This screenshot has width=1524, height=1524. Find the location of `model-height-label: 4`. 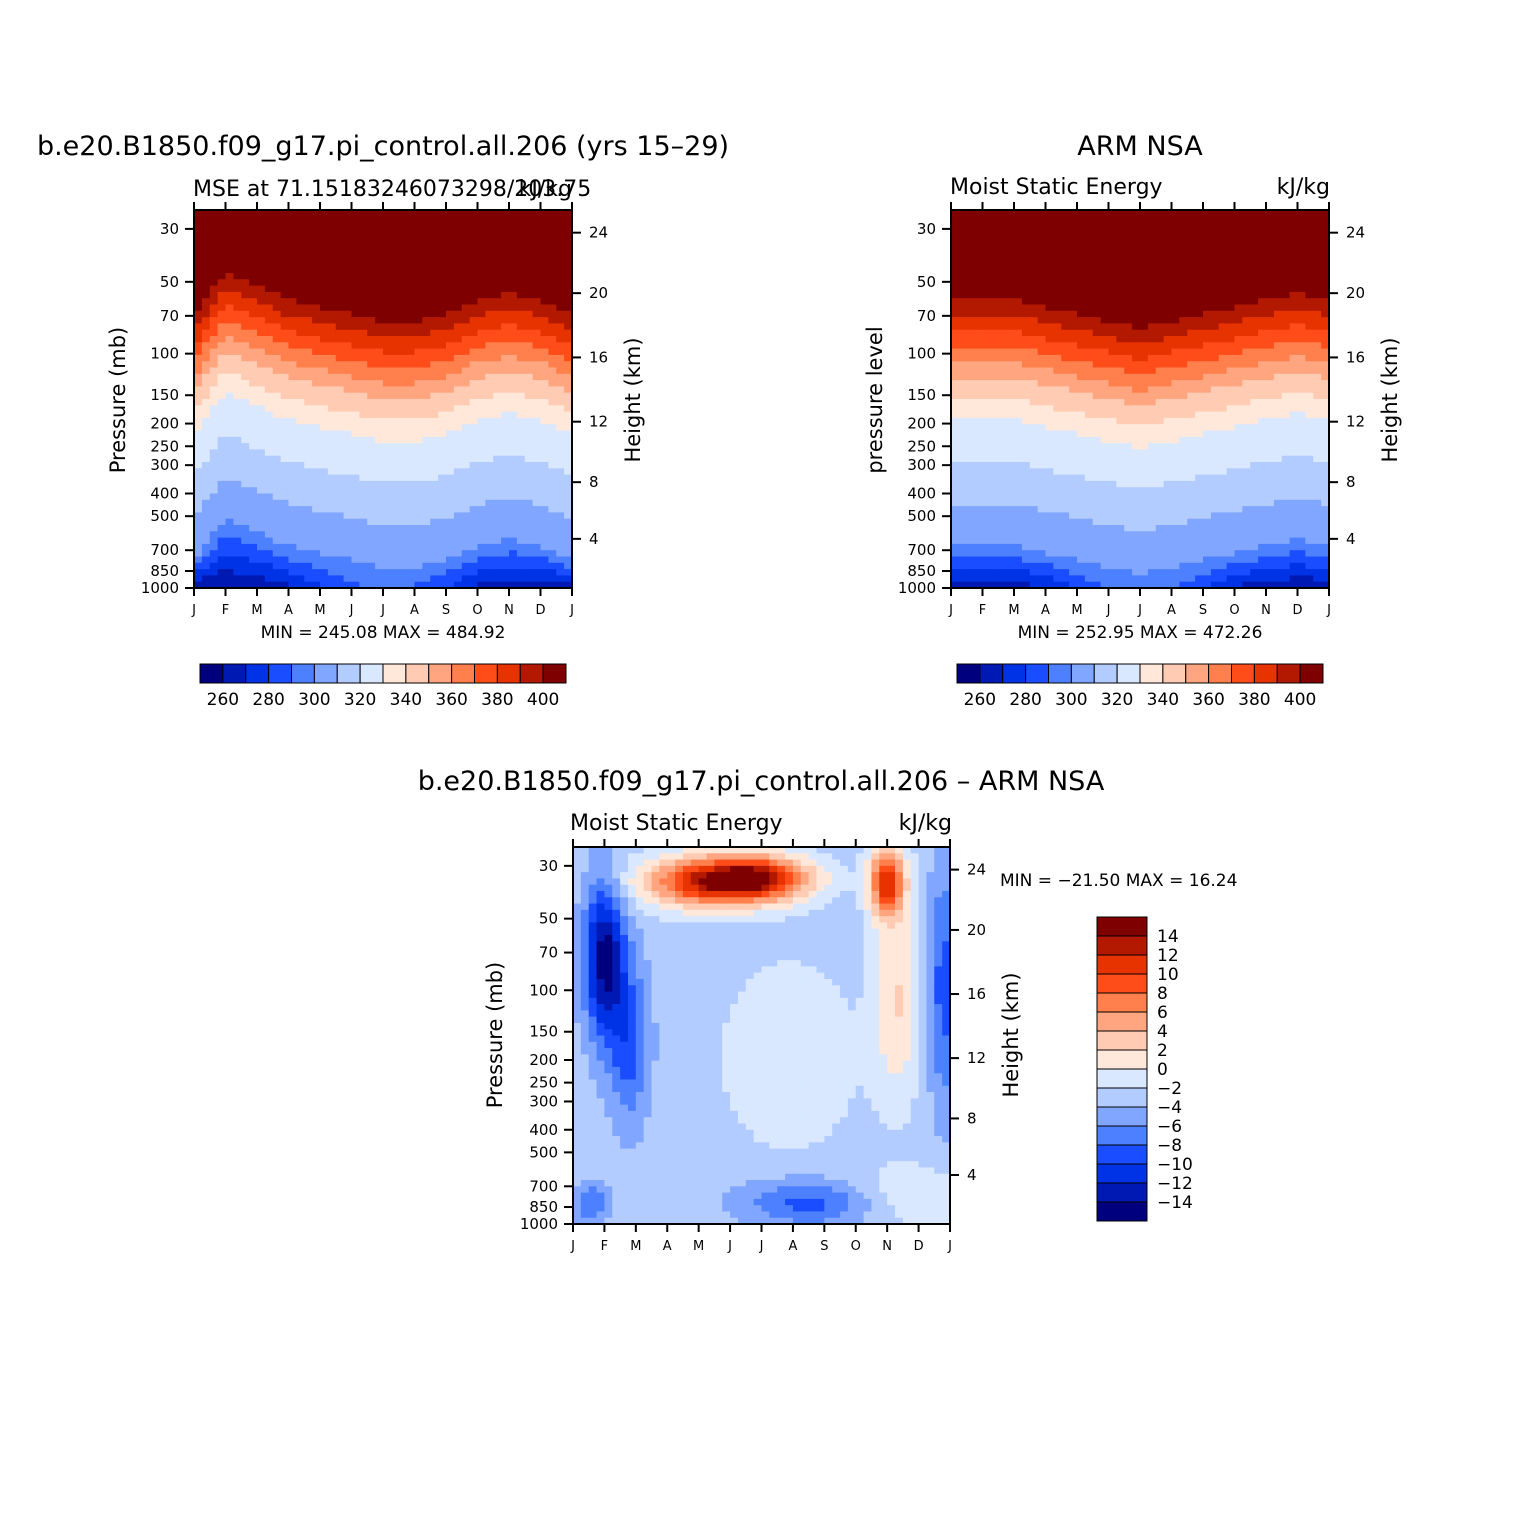

model-height-label: 4 is located at coordinates (594, 539).